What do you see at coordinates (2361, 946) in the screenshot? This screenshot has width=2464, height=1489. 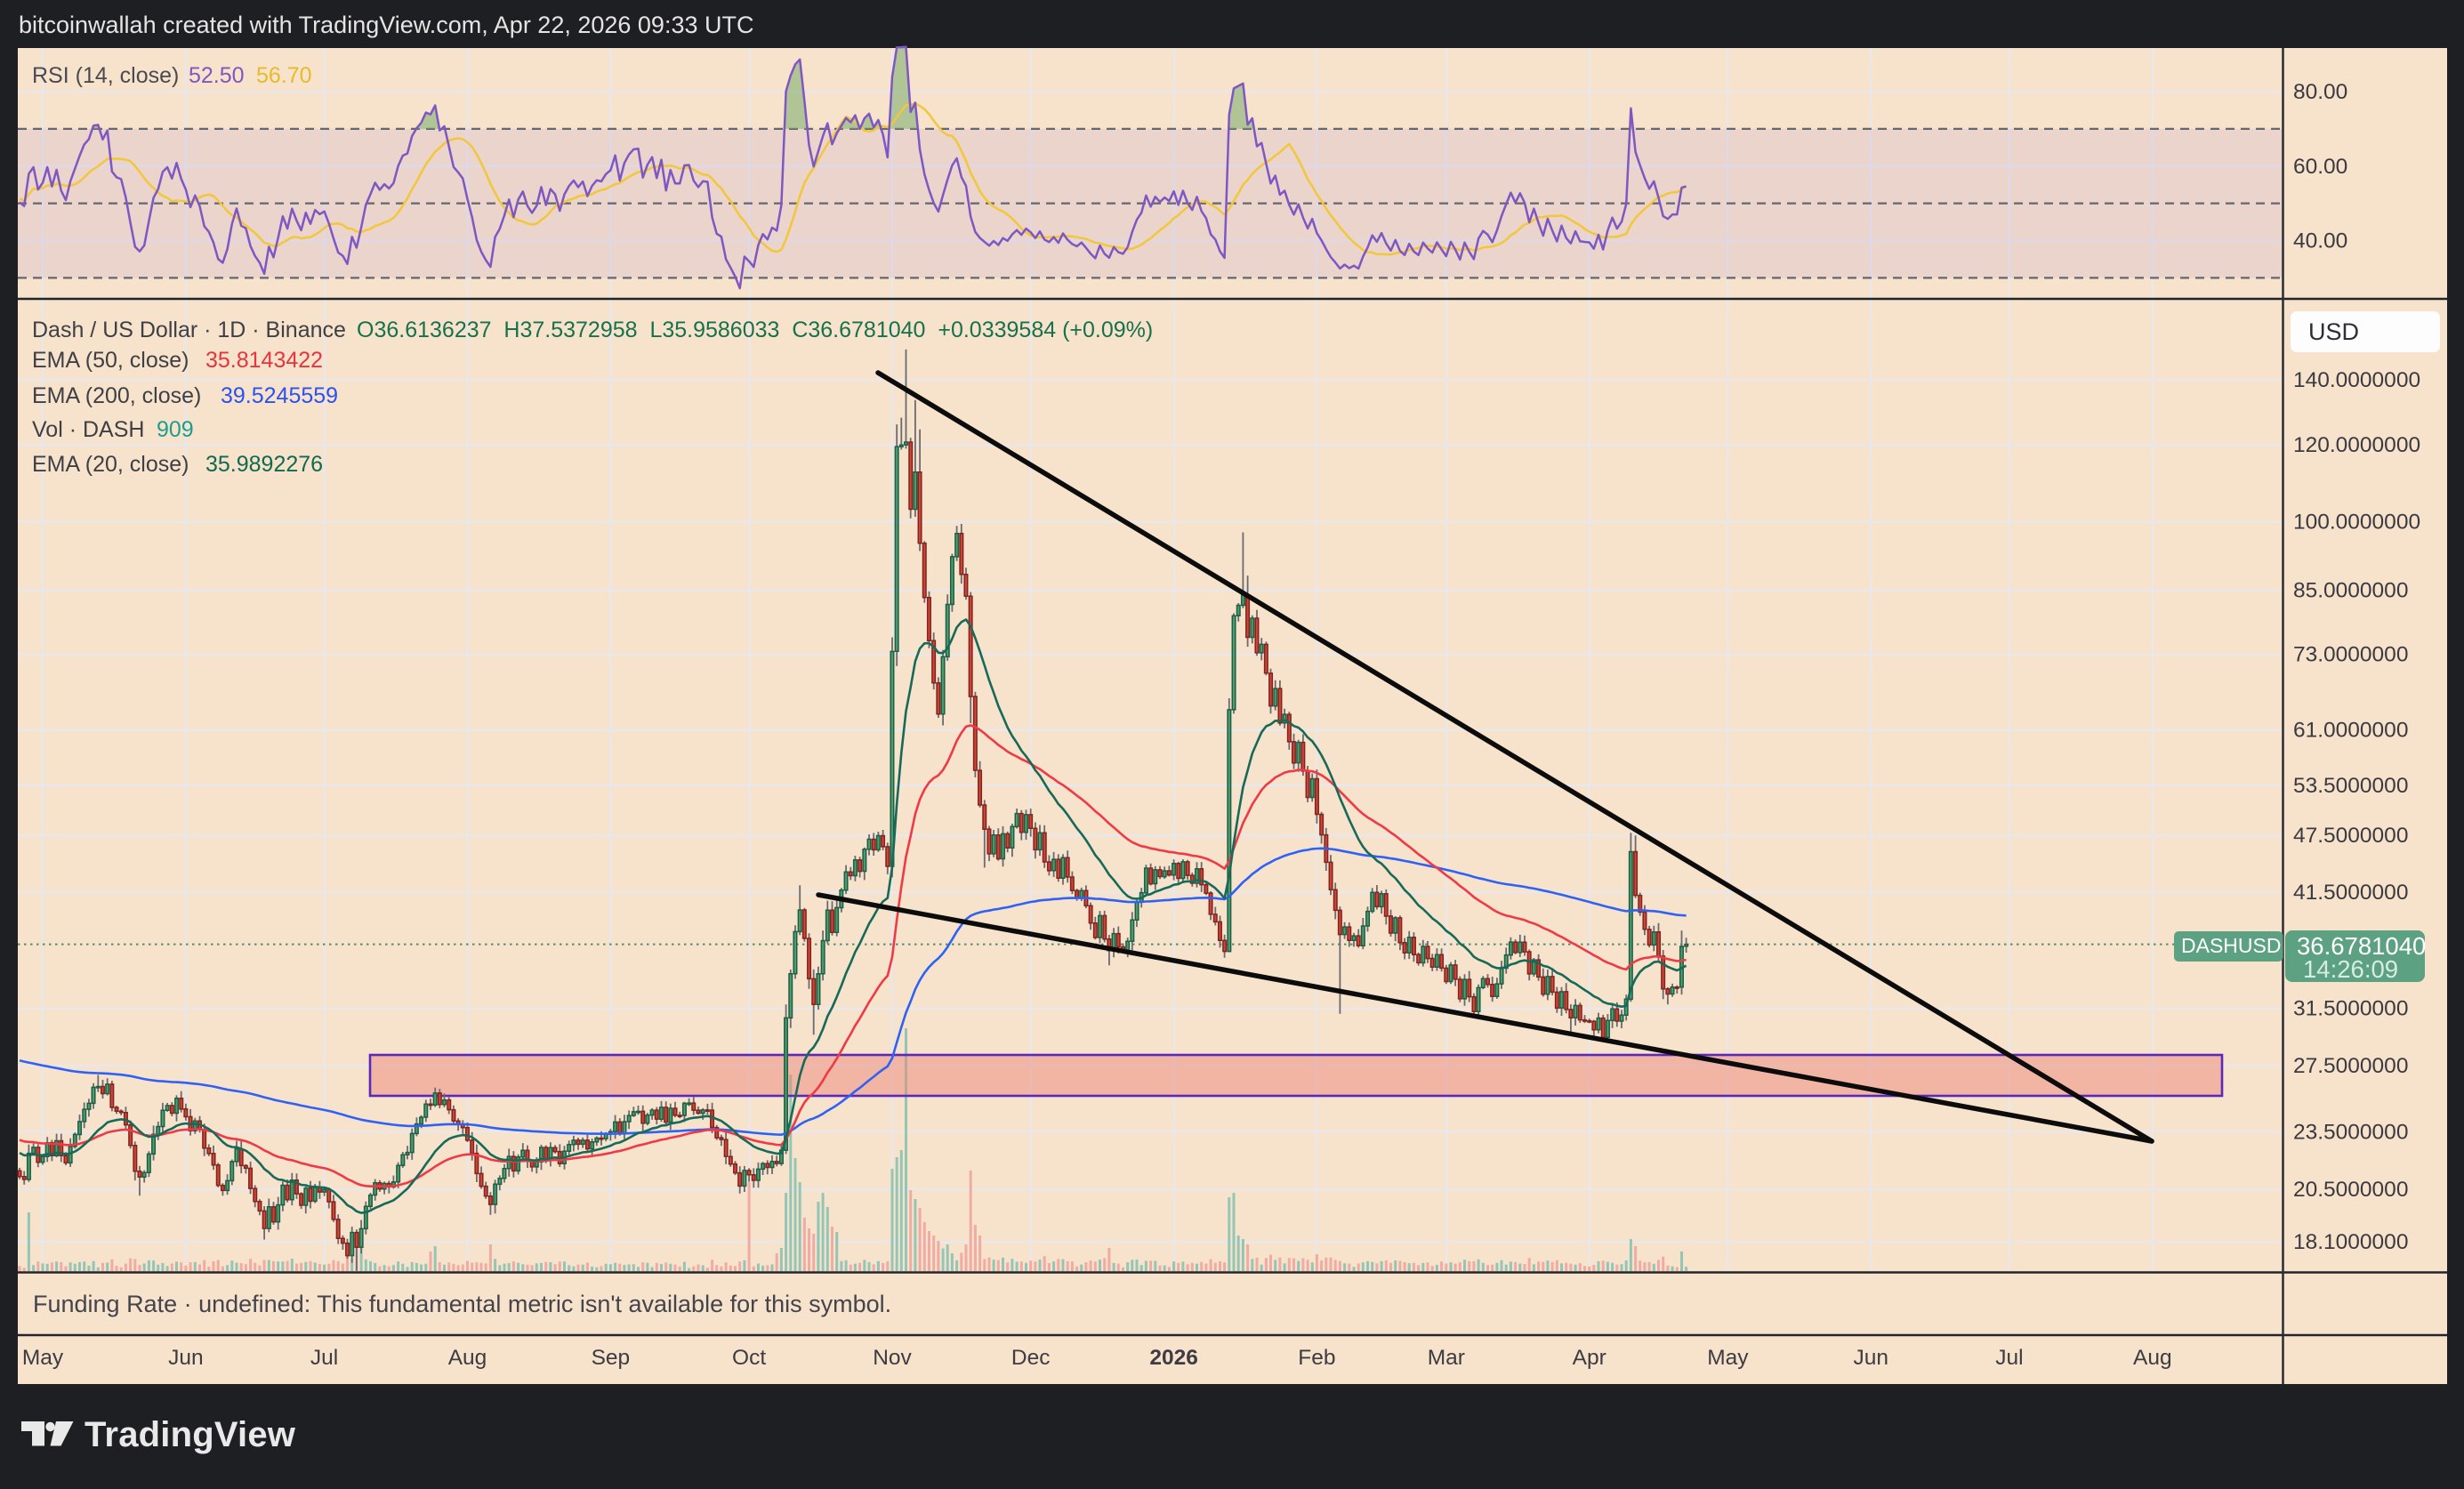 I see `svg-text: 36.6781040` at bounding box center [2361, 946].